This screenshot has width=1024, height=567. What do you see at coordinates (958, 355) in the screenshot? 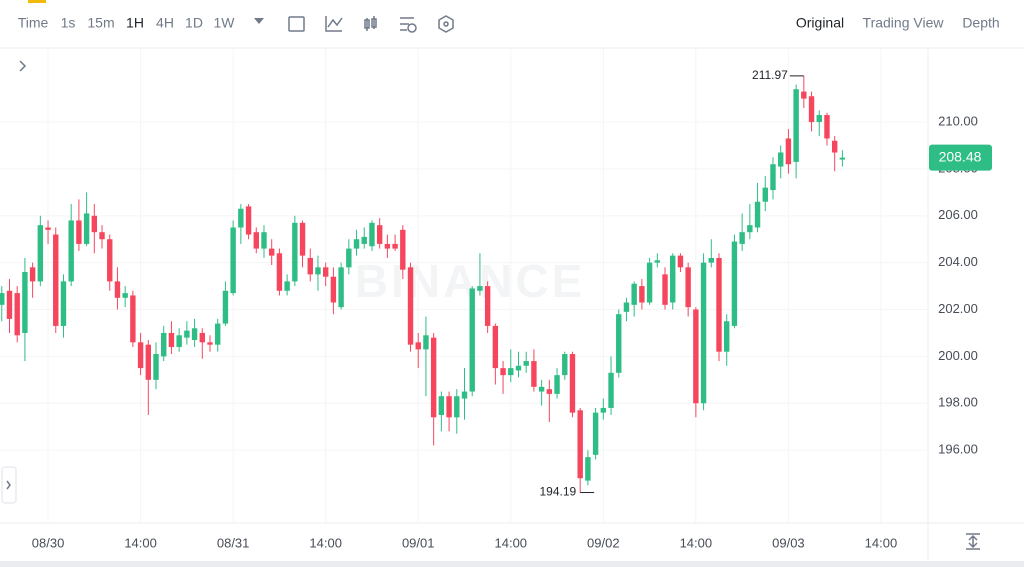
I see `y-tick-label: 200.00` at bounding box center [958, 355].